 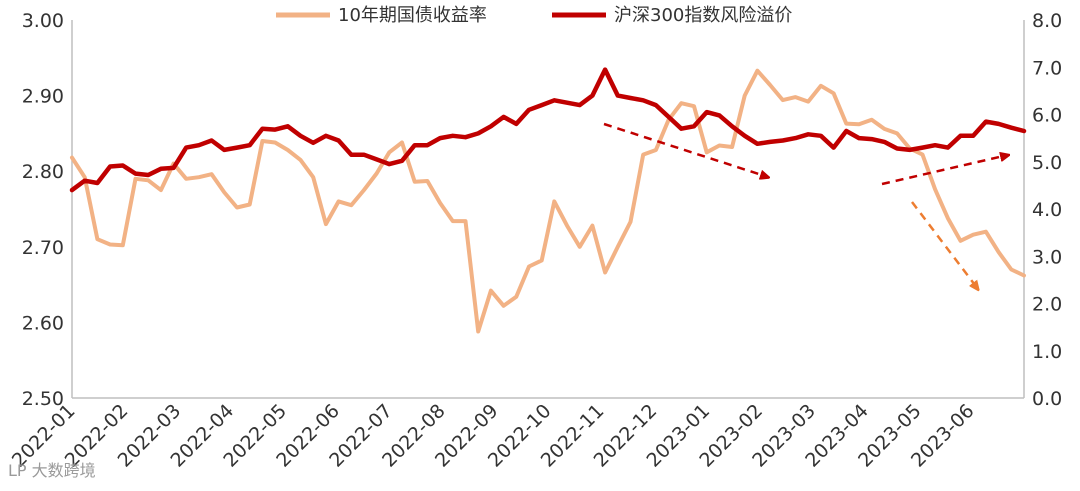 I want to click on y-axis-right-ticks: 0.0 1.0 2.0 3.0 4.0 5.0 6.0 7.0 8.0, so click(x=1047, y=210).